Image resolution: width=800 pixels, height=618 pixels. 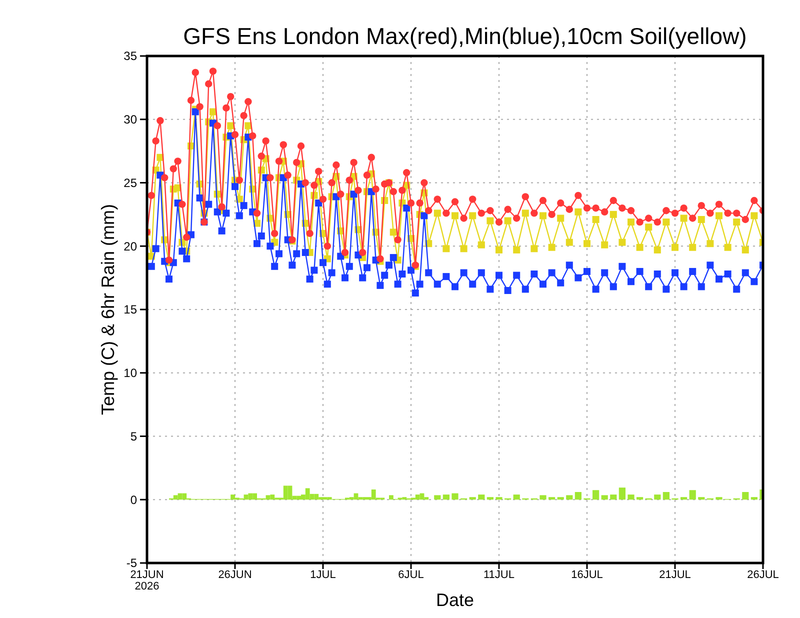 I want to click on x-tick-label: 26JUL, so click(x=763, y=575).